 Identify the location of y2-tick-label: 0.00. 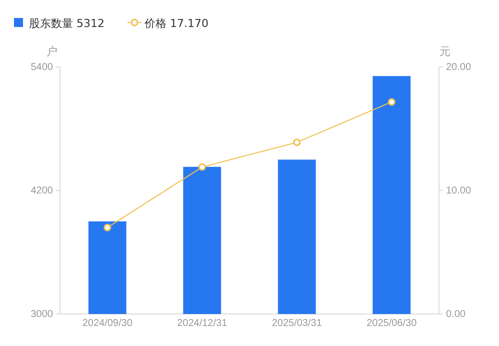
(456, 314).